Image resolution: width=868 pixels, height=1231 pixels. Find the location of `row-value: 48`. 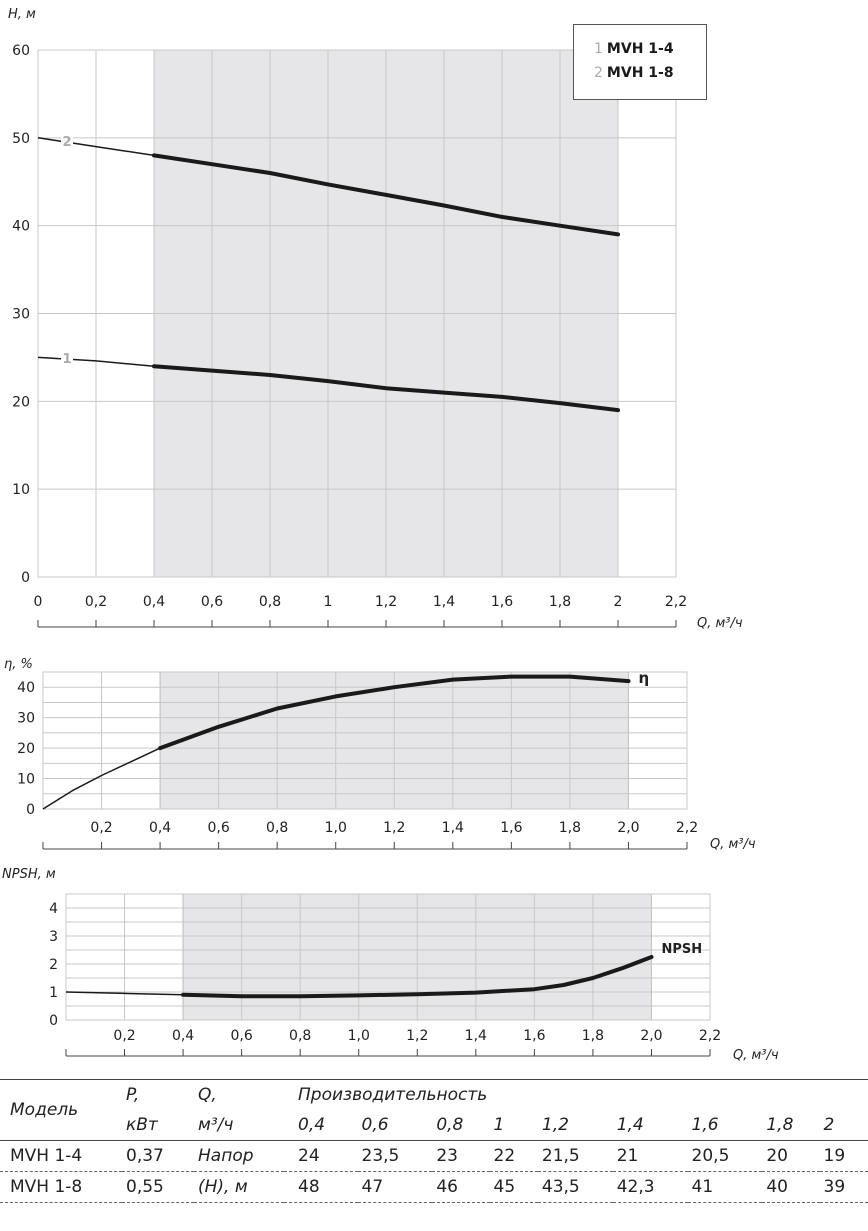

row-value: 48 is located at coordinates (309, 1187).